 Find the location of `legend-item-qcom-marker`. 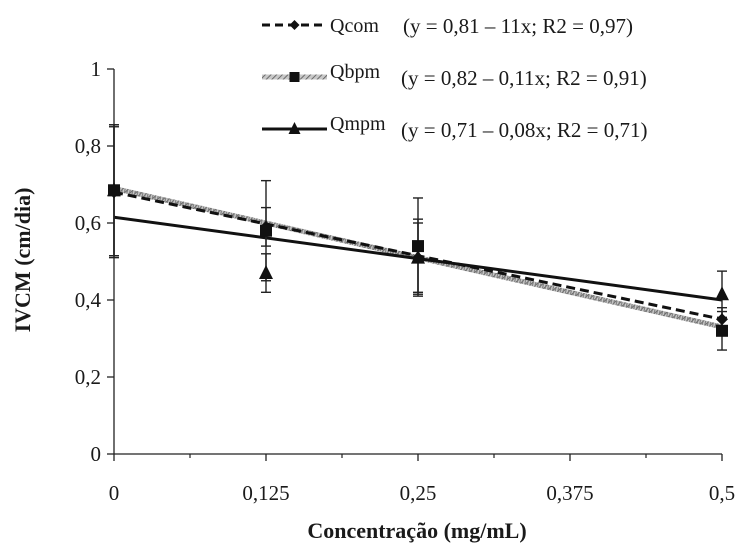

legend-item-qcom-marker is located at coordinates (294, 25).